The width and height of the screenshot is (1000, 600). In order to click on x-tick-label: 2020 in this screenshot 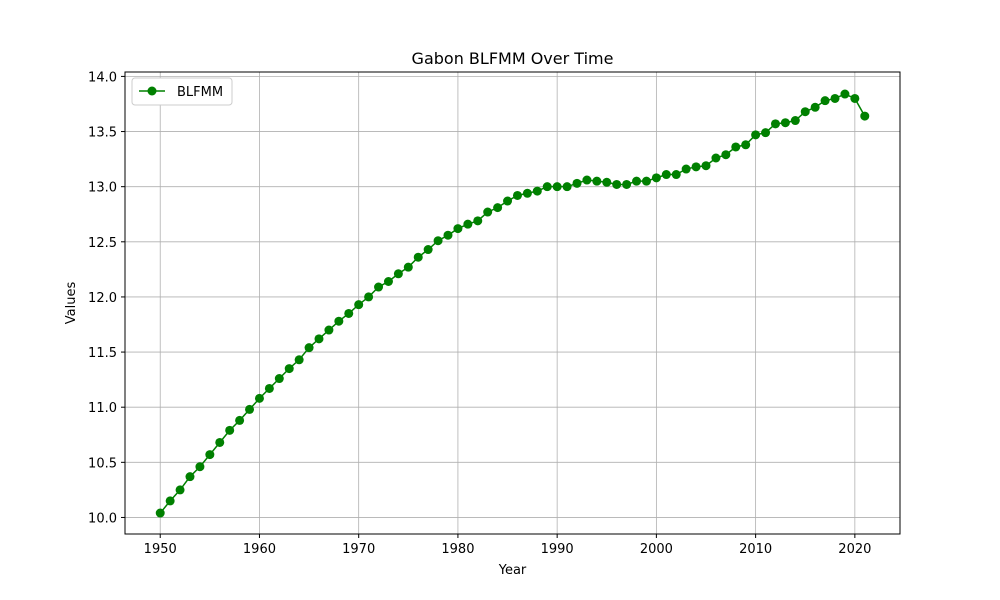, I will do `click(854, 549)`.